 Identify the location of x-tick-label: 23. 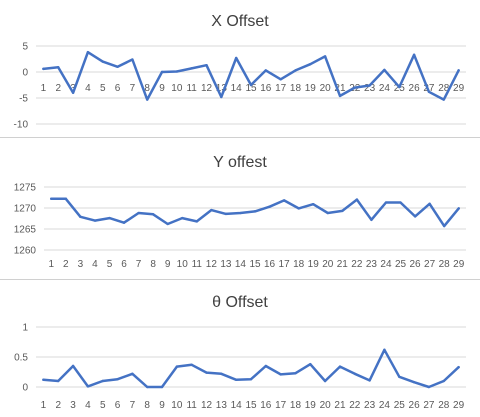
(372, 264).